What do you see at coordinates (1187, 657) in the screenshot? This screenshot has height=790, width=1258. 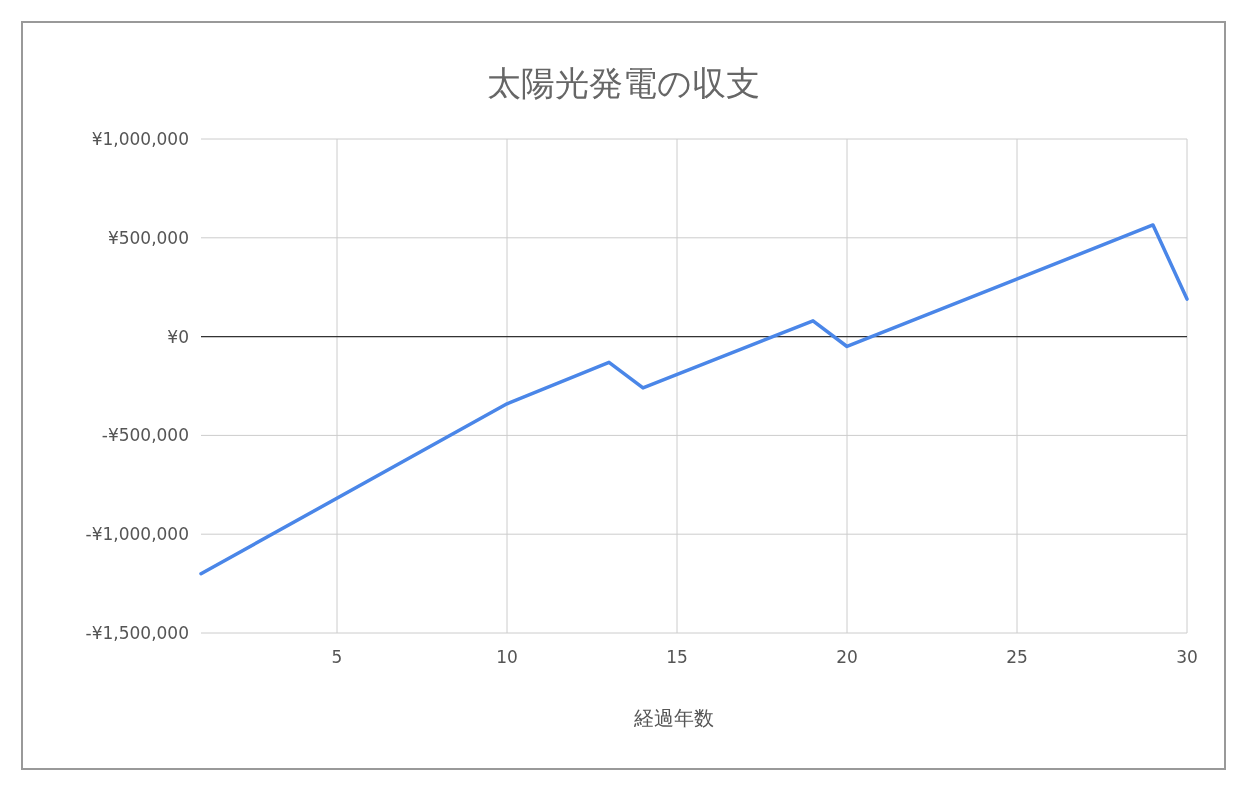 I see `x-tick-label: 30` at bounding box center [1187, 657].